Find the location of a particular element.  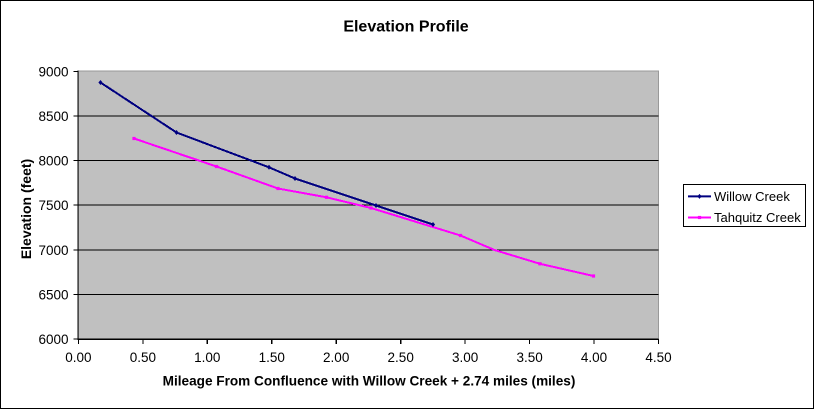

svg-text: 8500 is located at coordinates (53, 116).